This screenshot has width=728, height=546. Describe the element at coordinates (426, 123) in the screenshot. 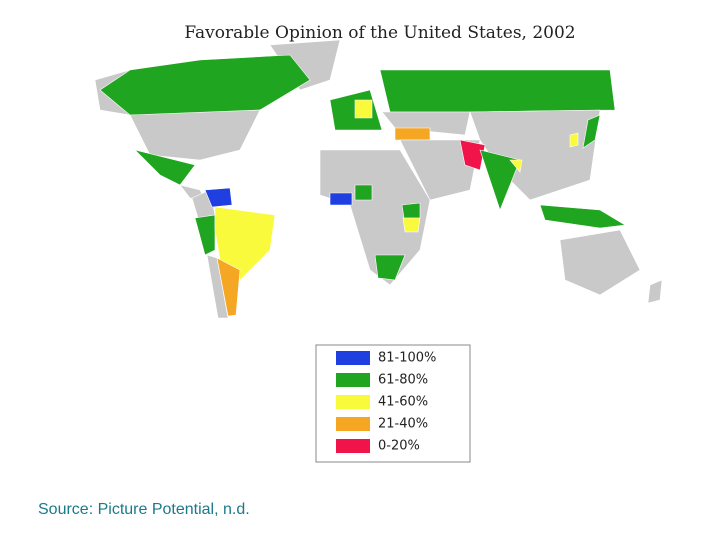

I see `central-asia` at that location.